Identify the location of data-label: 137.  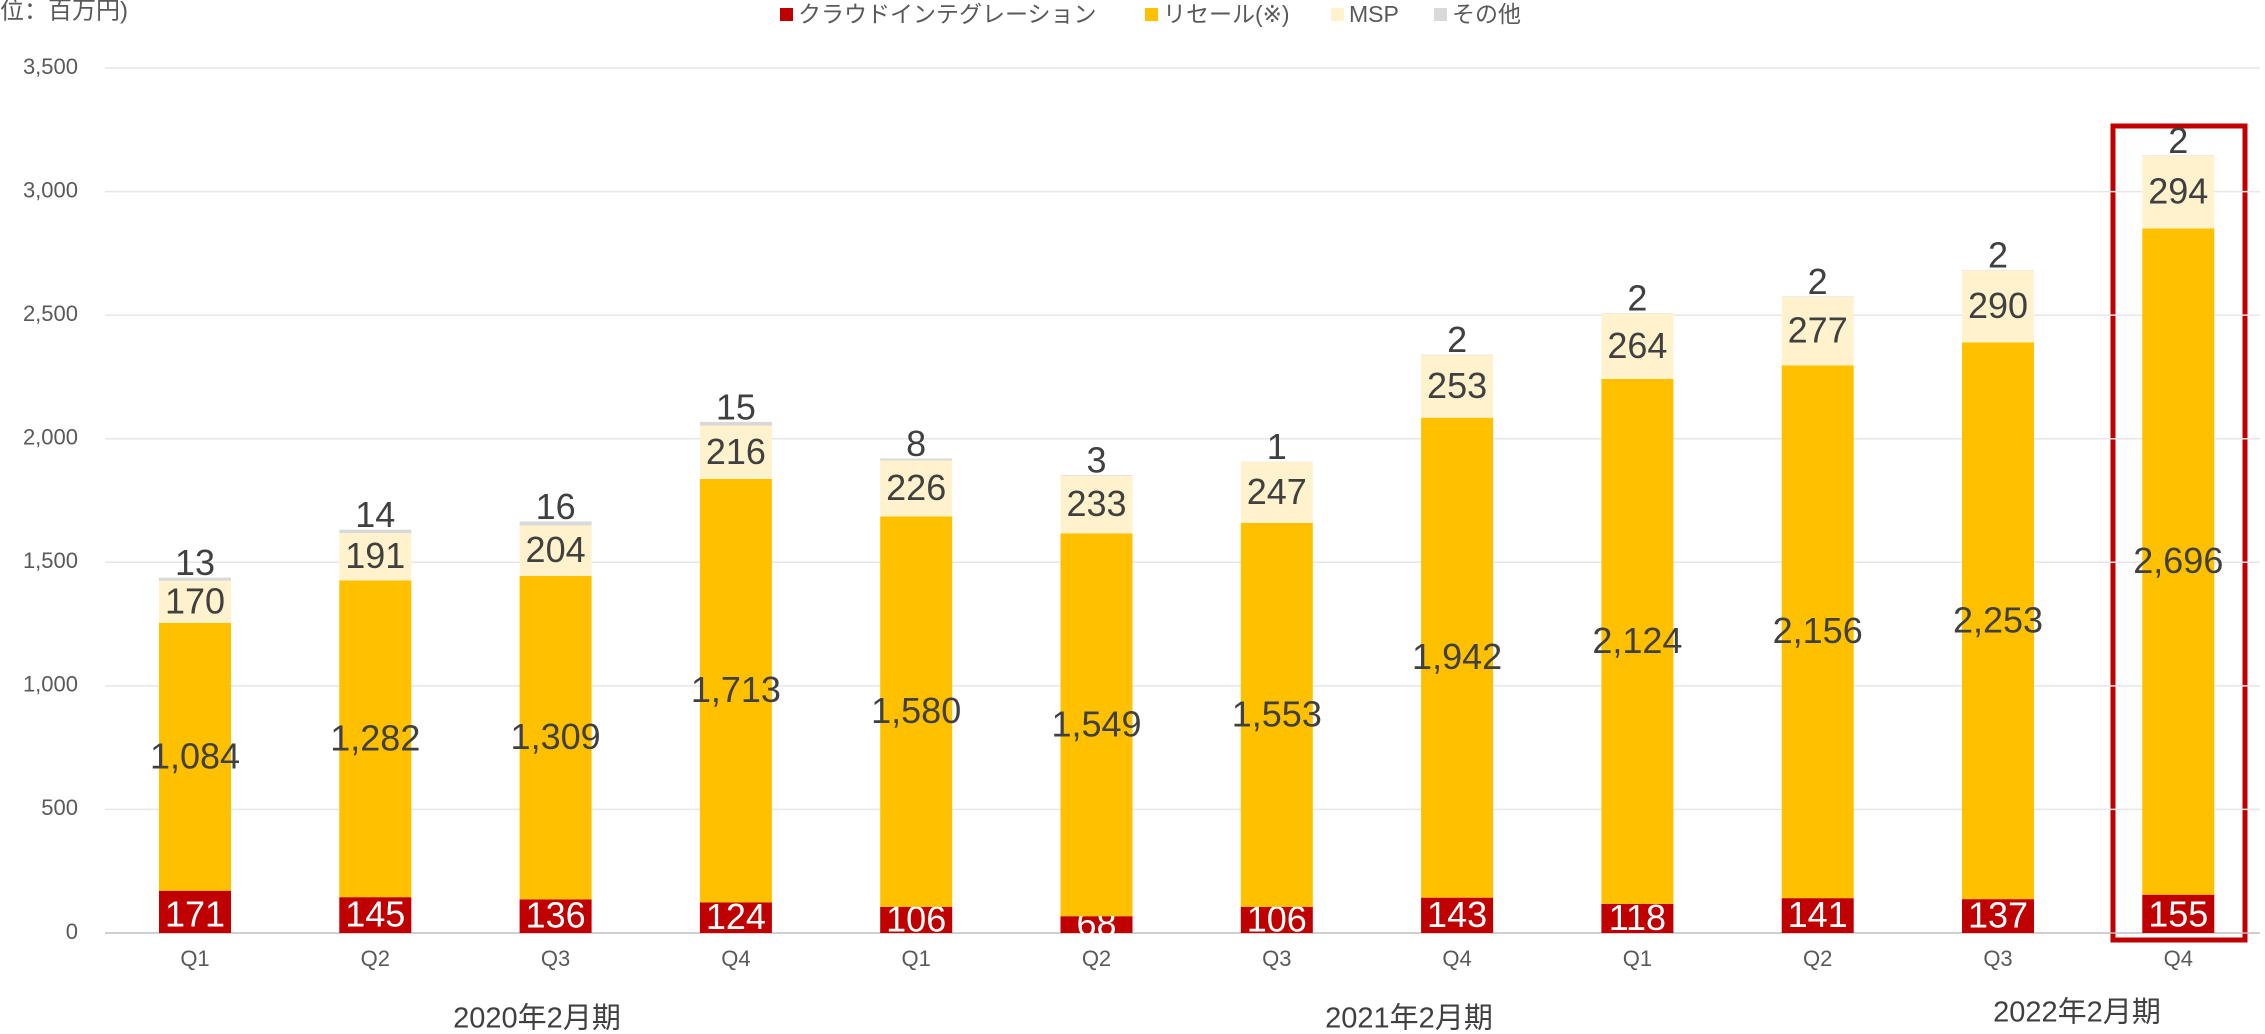
(1998, 915).